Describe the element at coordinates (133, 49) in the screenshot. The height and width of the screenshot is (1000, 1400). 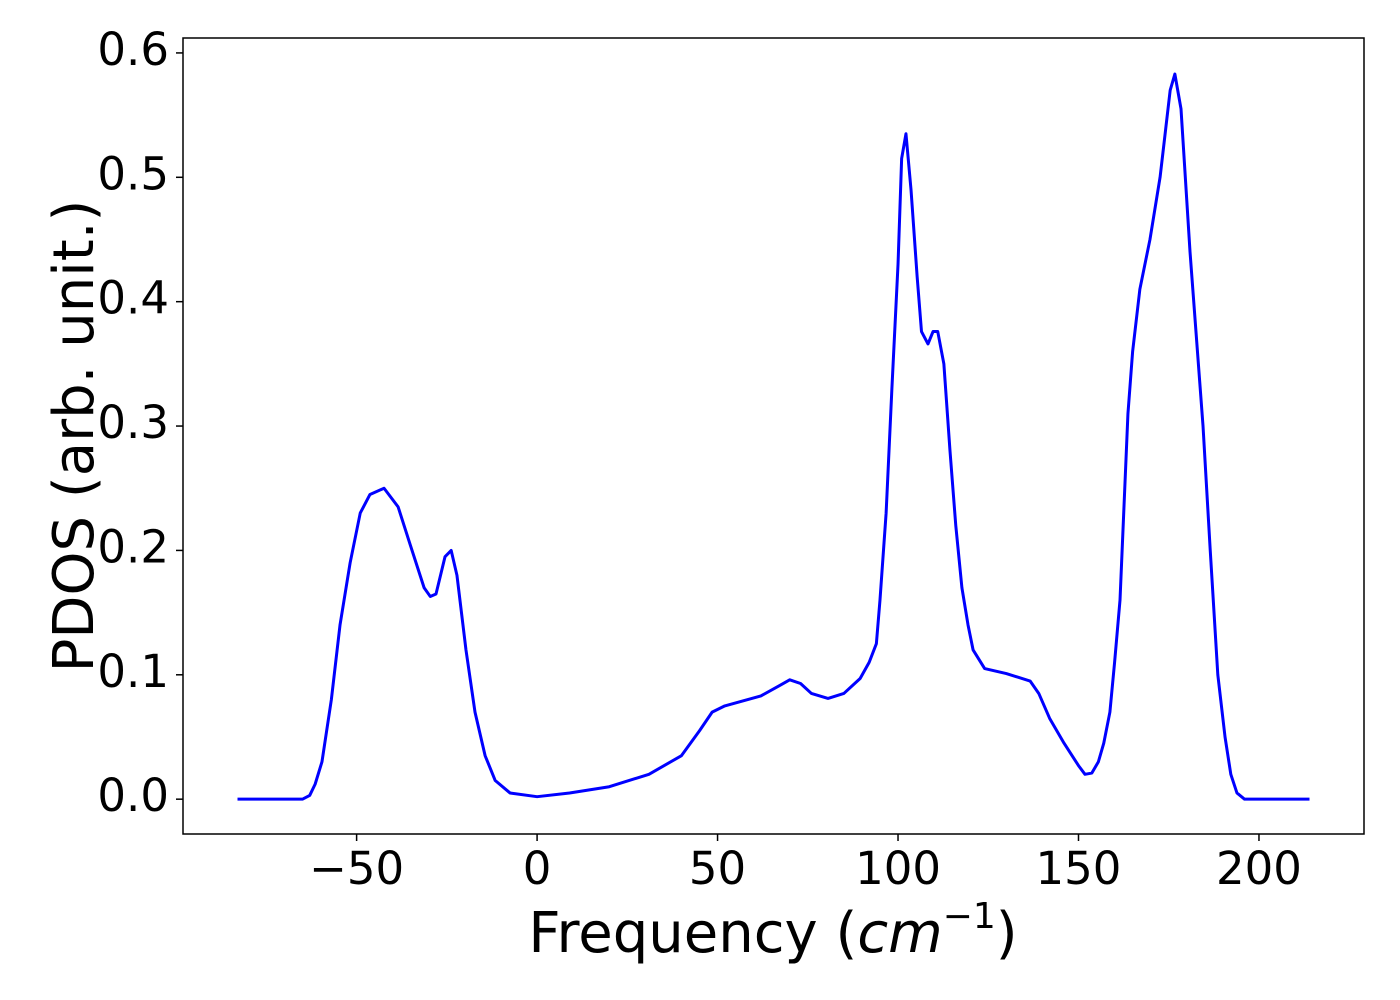
I see `y-tick-label: 0.6` at that location.